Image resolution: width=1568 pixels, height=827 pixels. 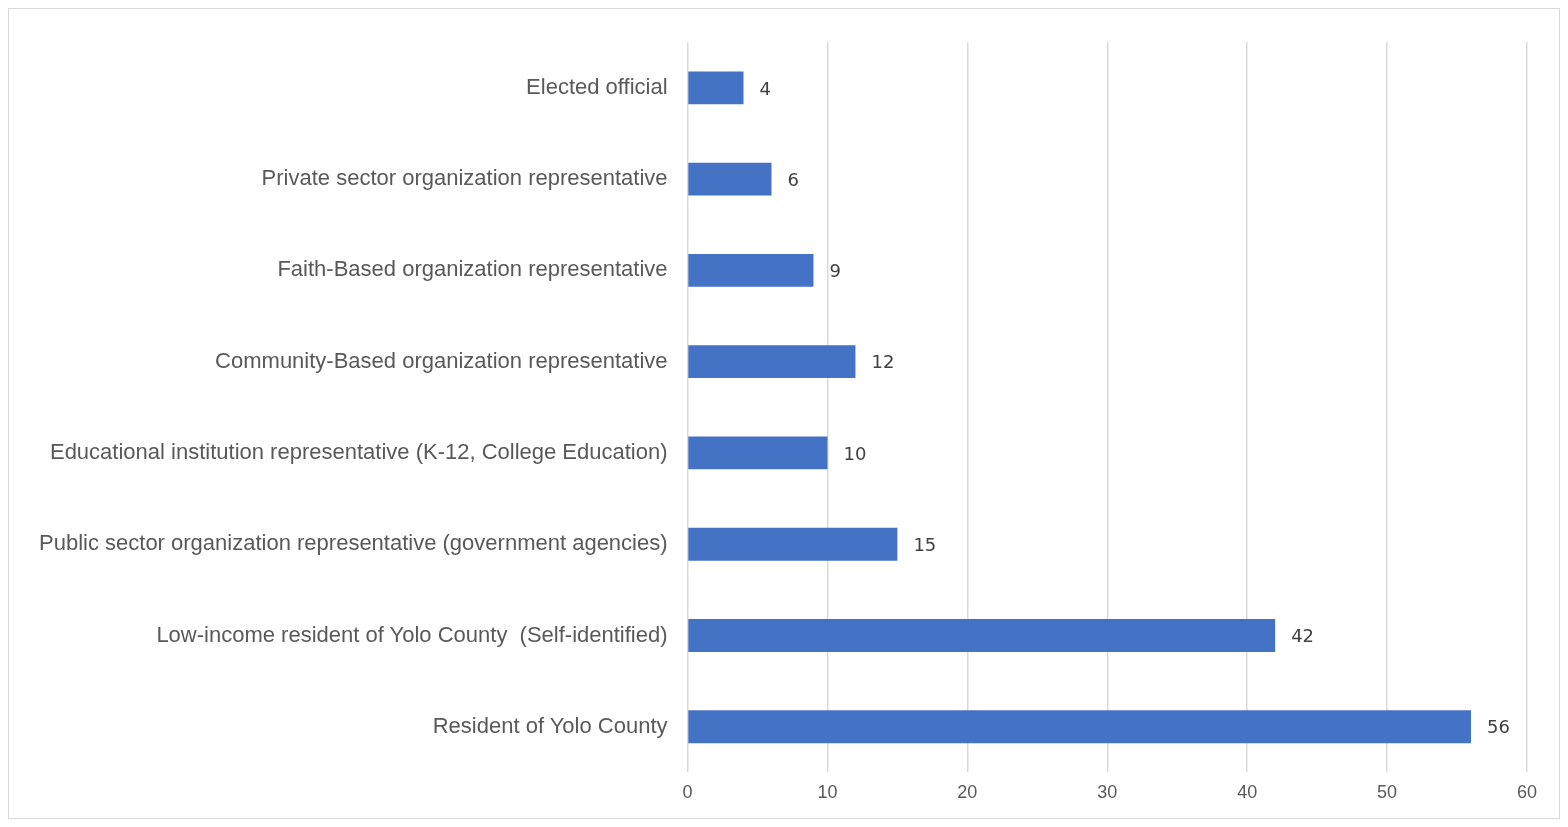 I want to click on y-tick-label: Elected official, so click(x=597, y=86).